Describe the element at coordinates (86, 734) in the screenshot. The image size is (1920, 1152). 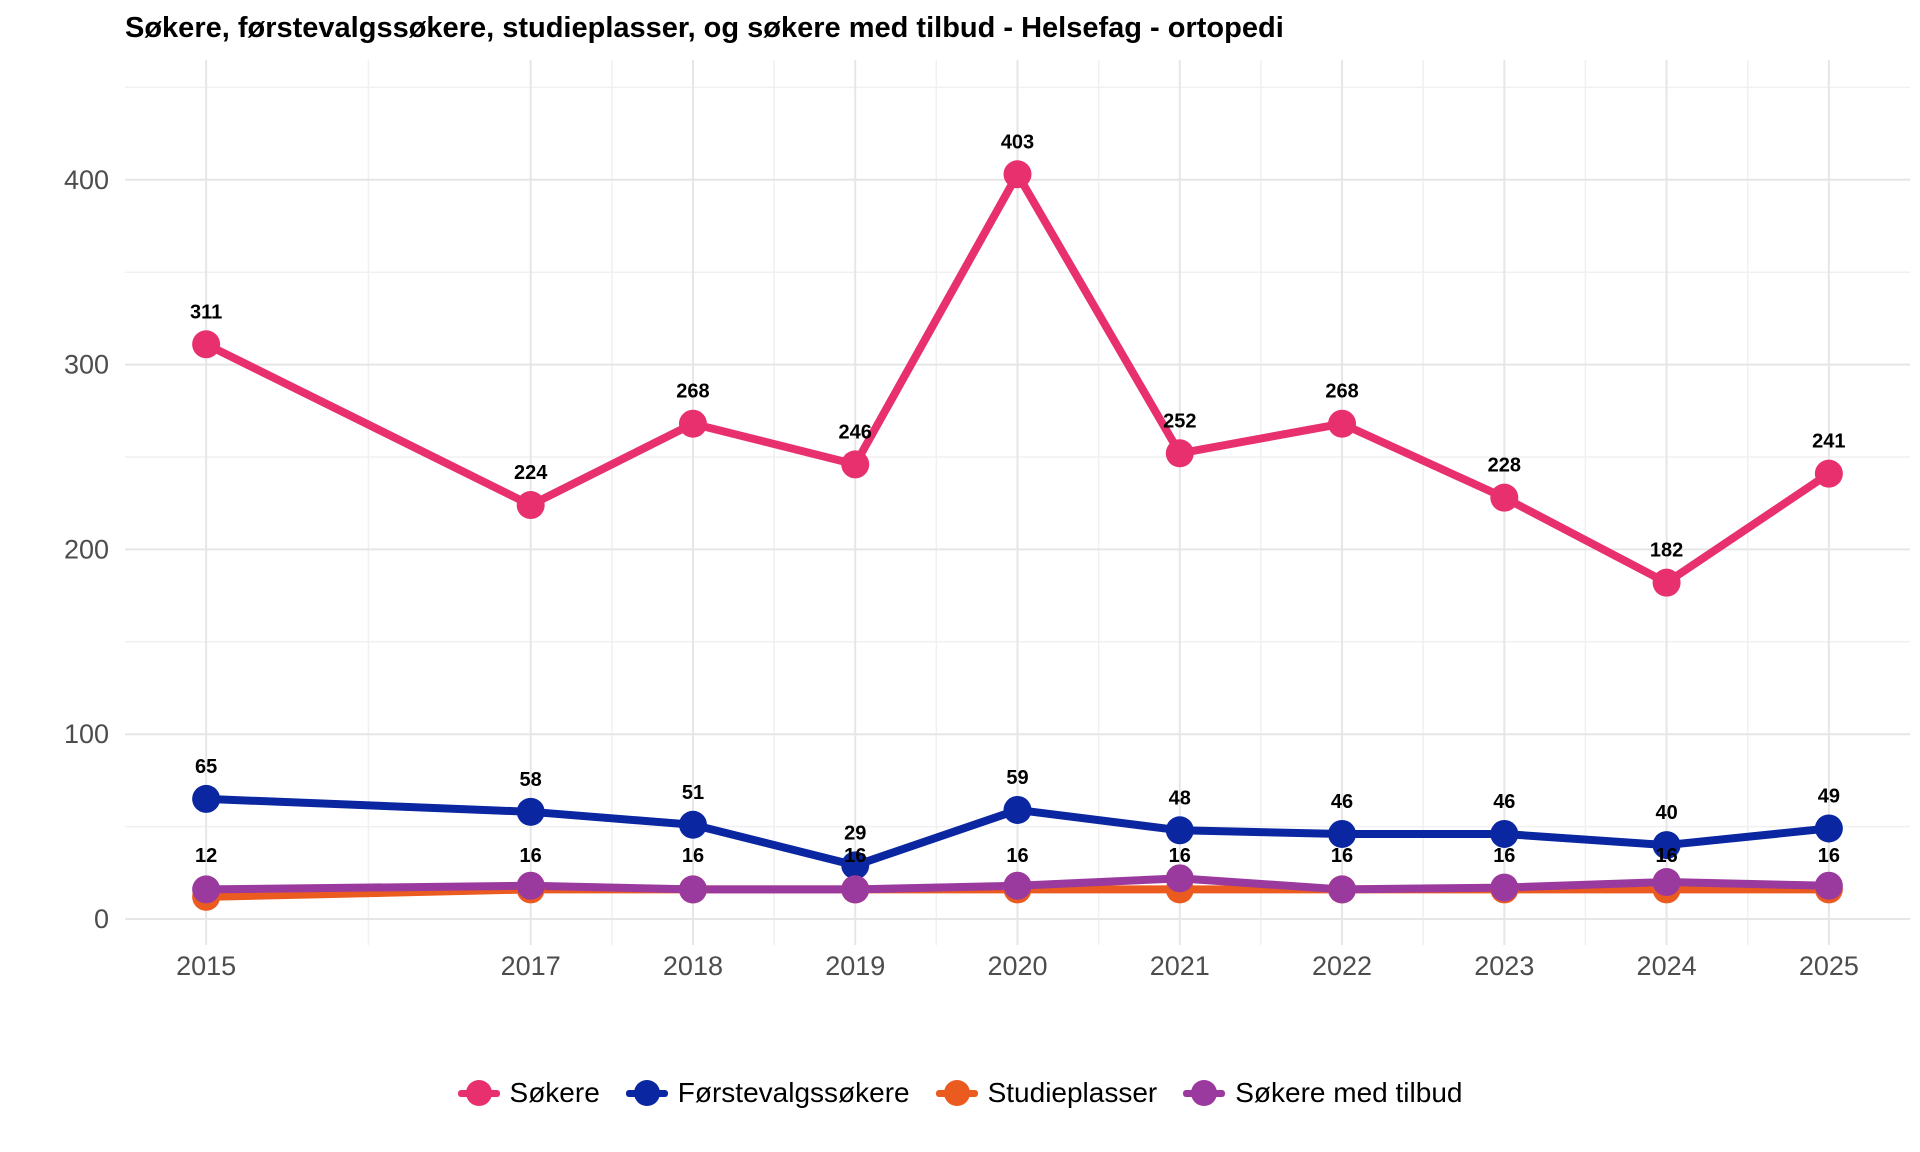
I see `y-tick-label: 100` at that location.